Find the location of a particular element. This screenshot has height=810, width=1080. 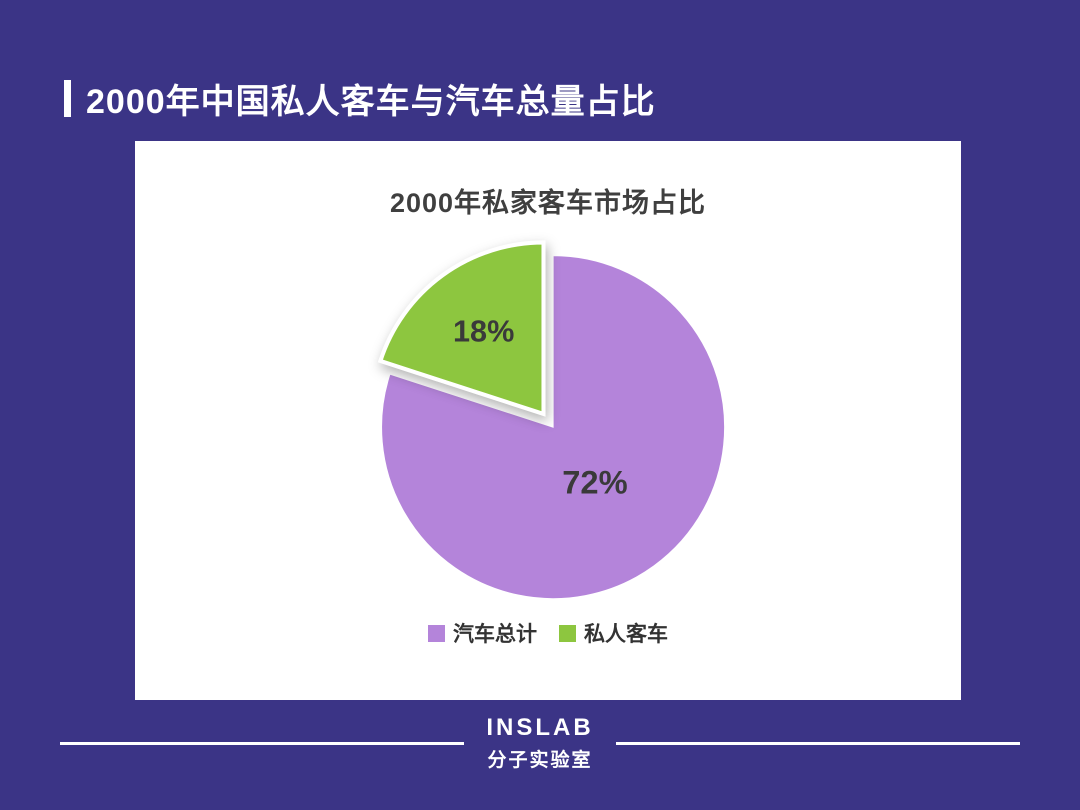

pie-slice-private is located at coordinates (461, 328).